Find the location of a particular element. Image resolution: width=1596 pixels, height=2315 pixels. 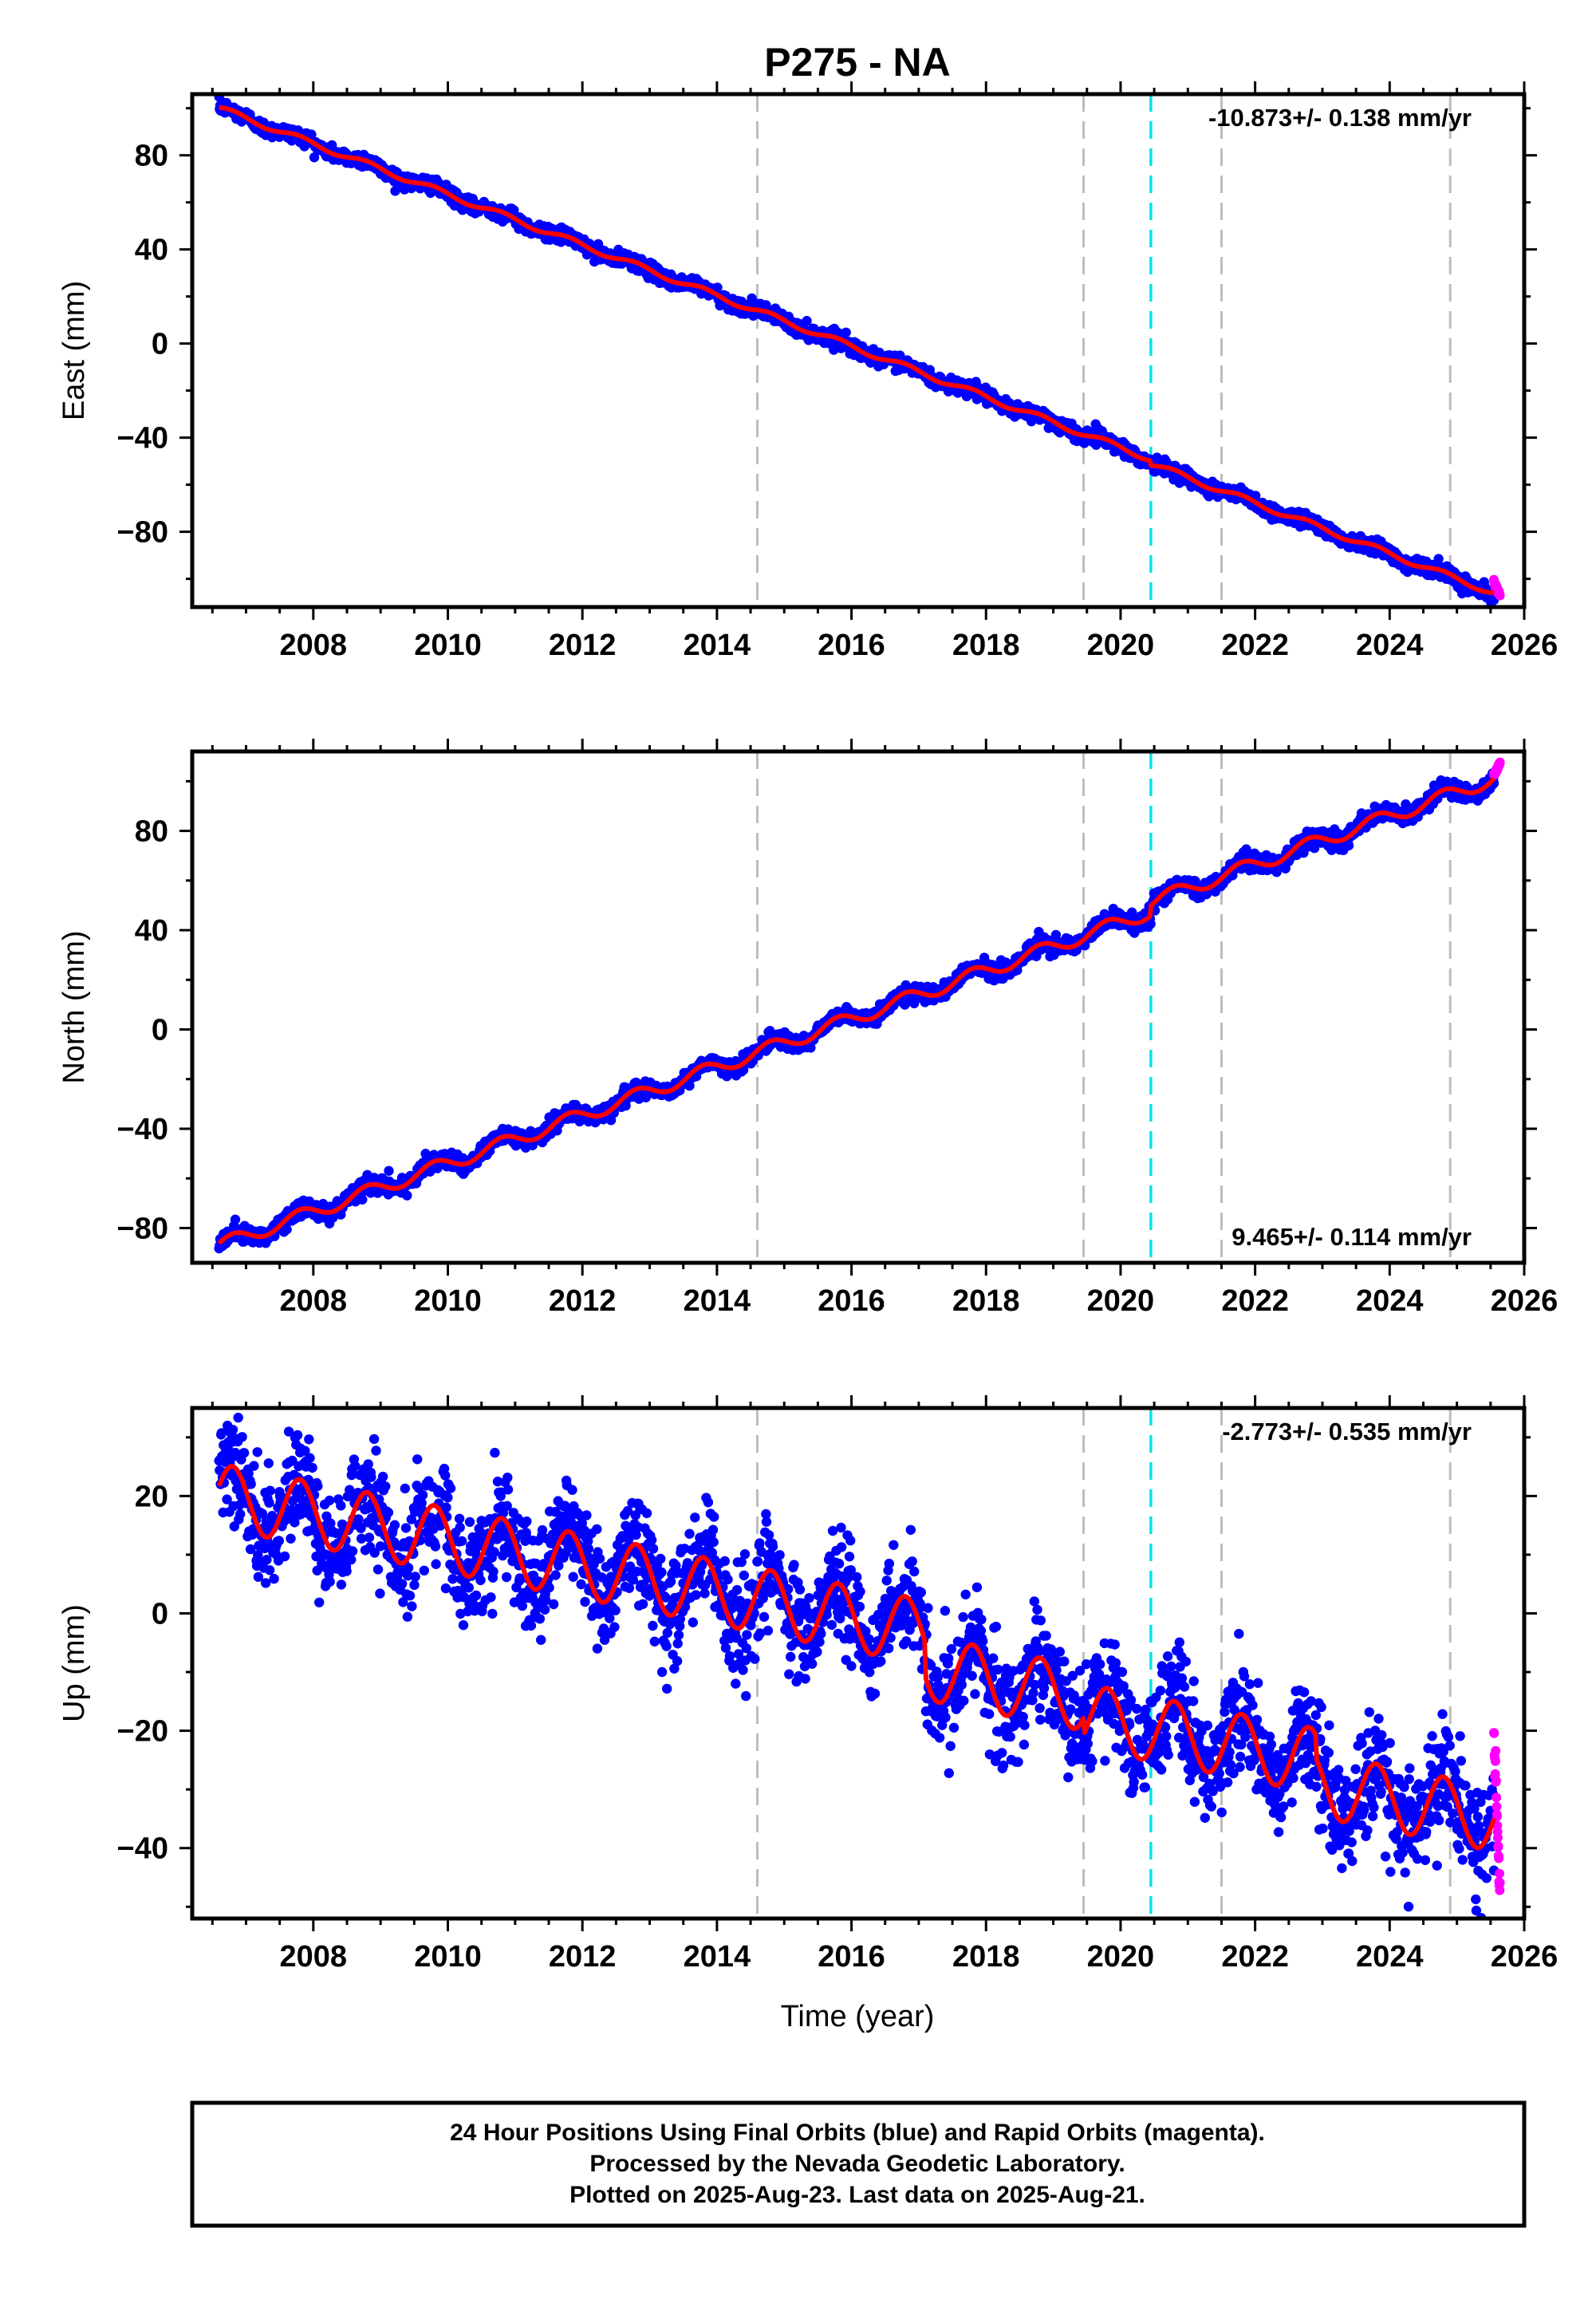

east-y-tick-label: −80 is located at coordinates (142, 533).